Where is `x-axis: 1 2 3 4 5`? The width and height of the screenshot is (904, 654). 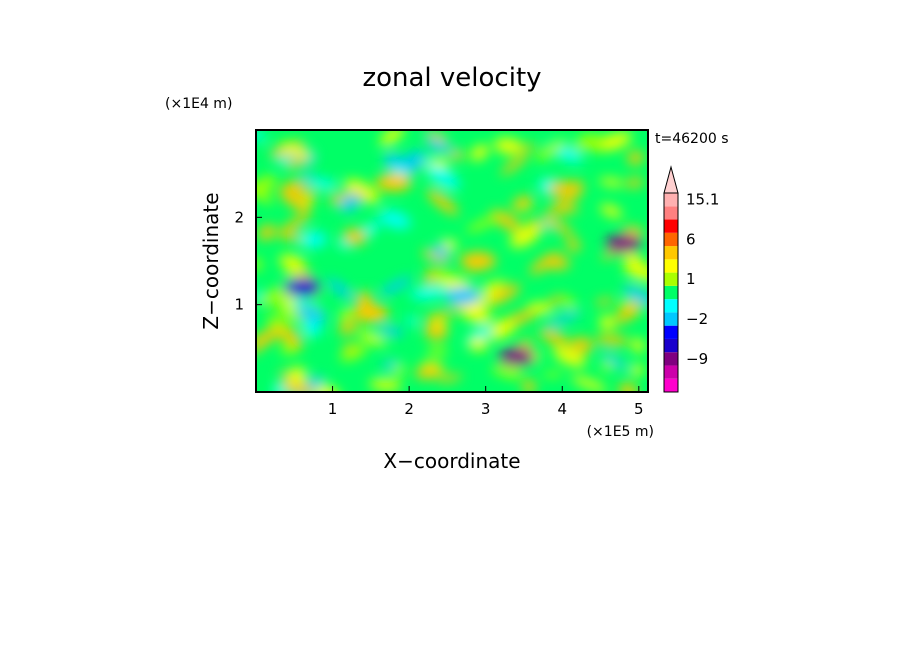 x-axis: 1 2 3 4 5 is located at coordinates (486, 402).